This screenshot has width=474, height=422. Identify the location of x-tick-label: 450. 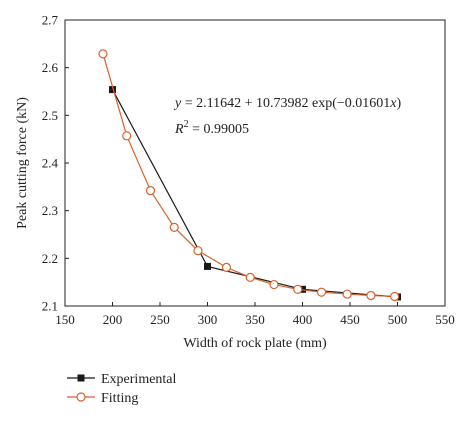
(350, 319).